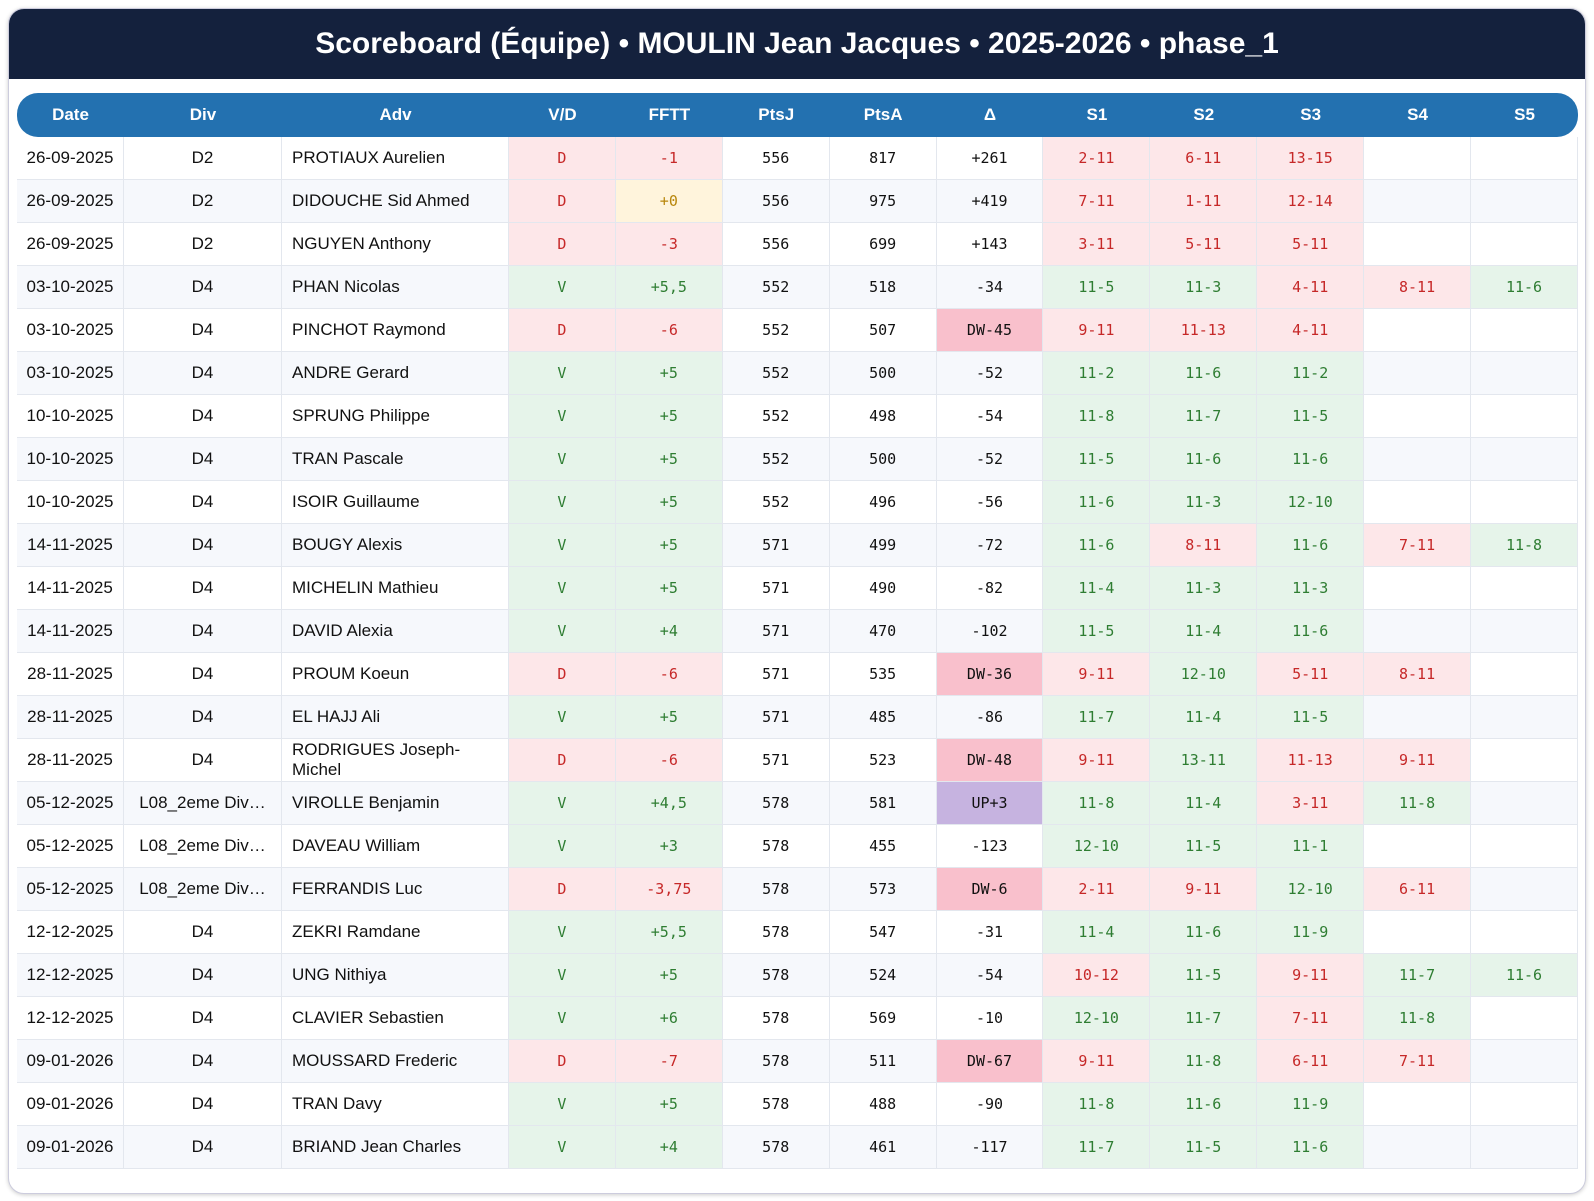 This screenshot has height=1201, width=1594. What do you see at coordinates (1204, 416) in the screenshot?
I see `table-cell: 11-7` at bounding box center [1204, 416].